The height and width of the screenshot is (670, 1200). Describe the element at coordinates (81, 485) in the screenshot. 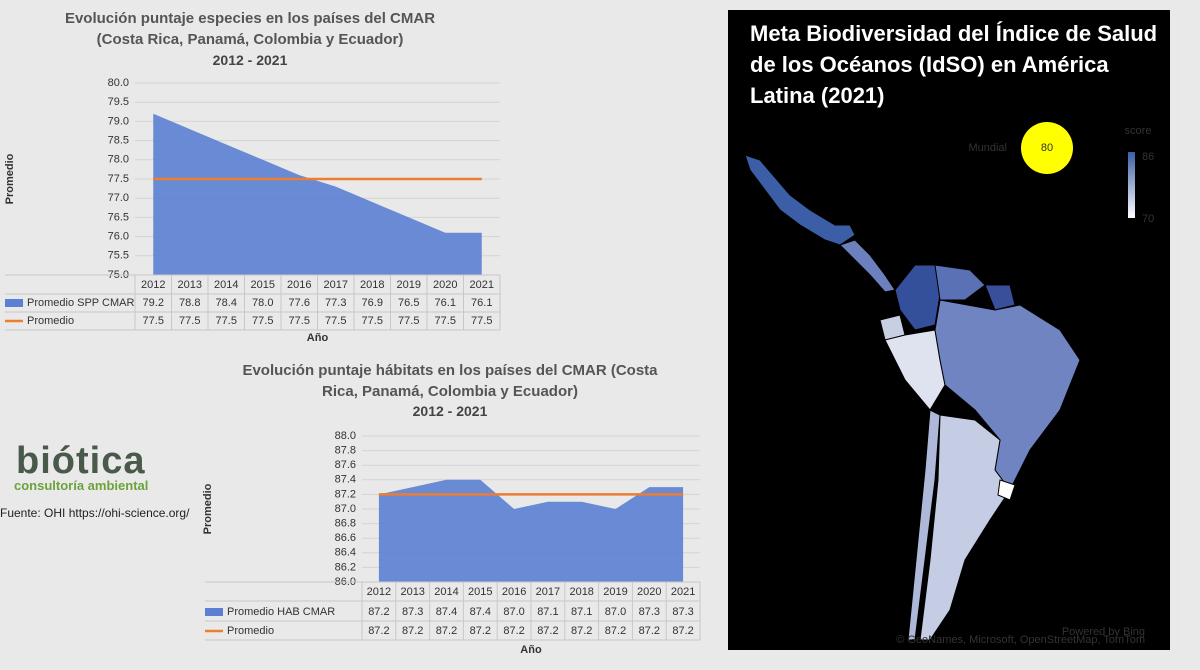

I see `logo-tagline: consultoría ambiental` at that location.